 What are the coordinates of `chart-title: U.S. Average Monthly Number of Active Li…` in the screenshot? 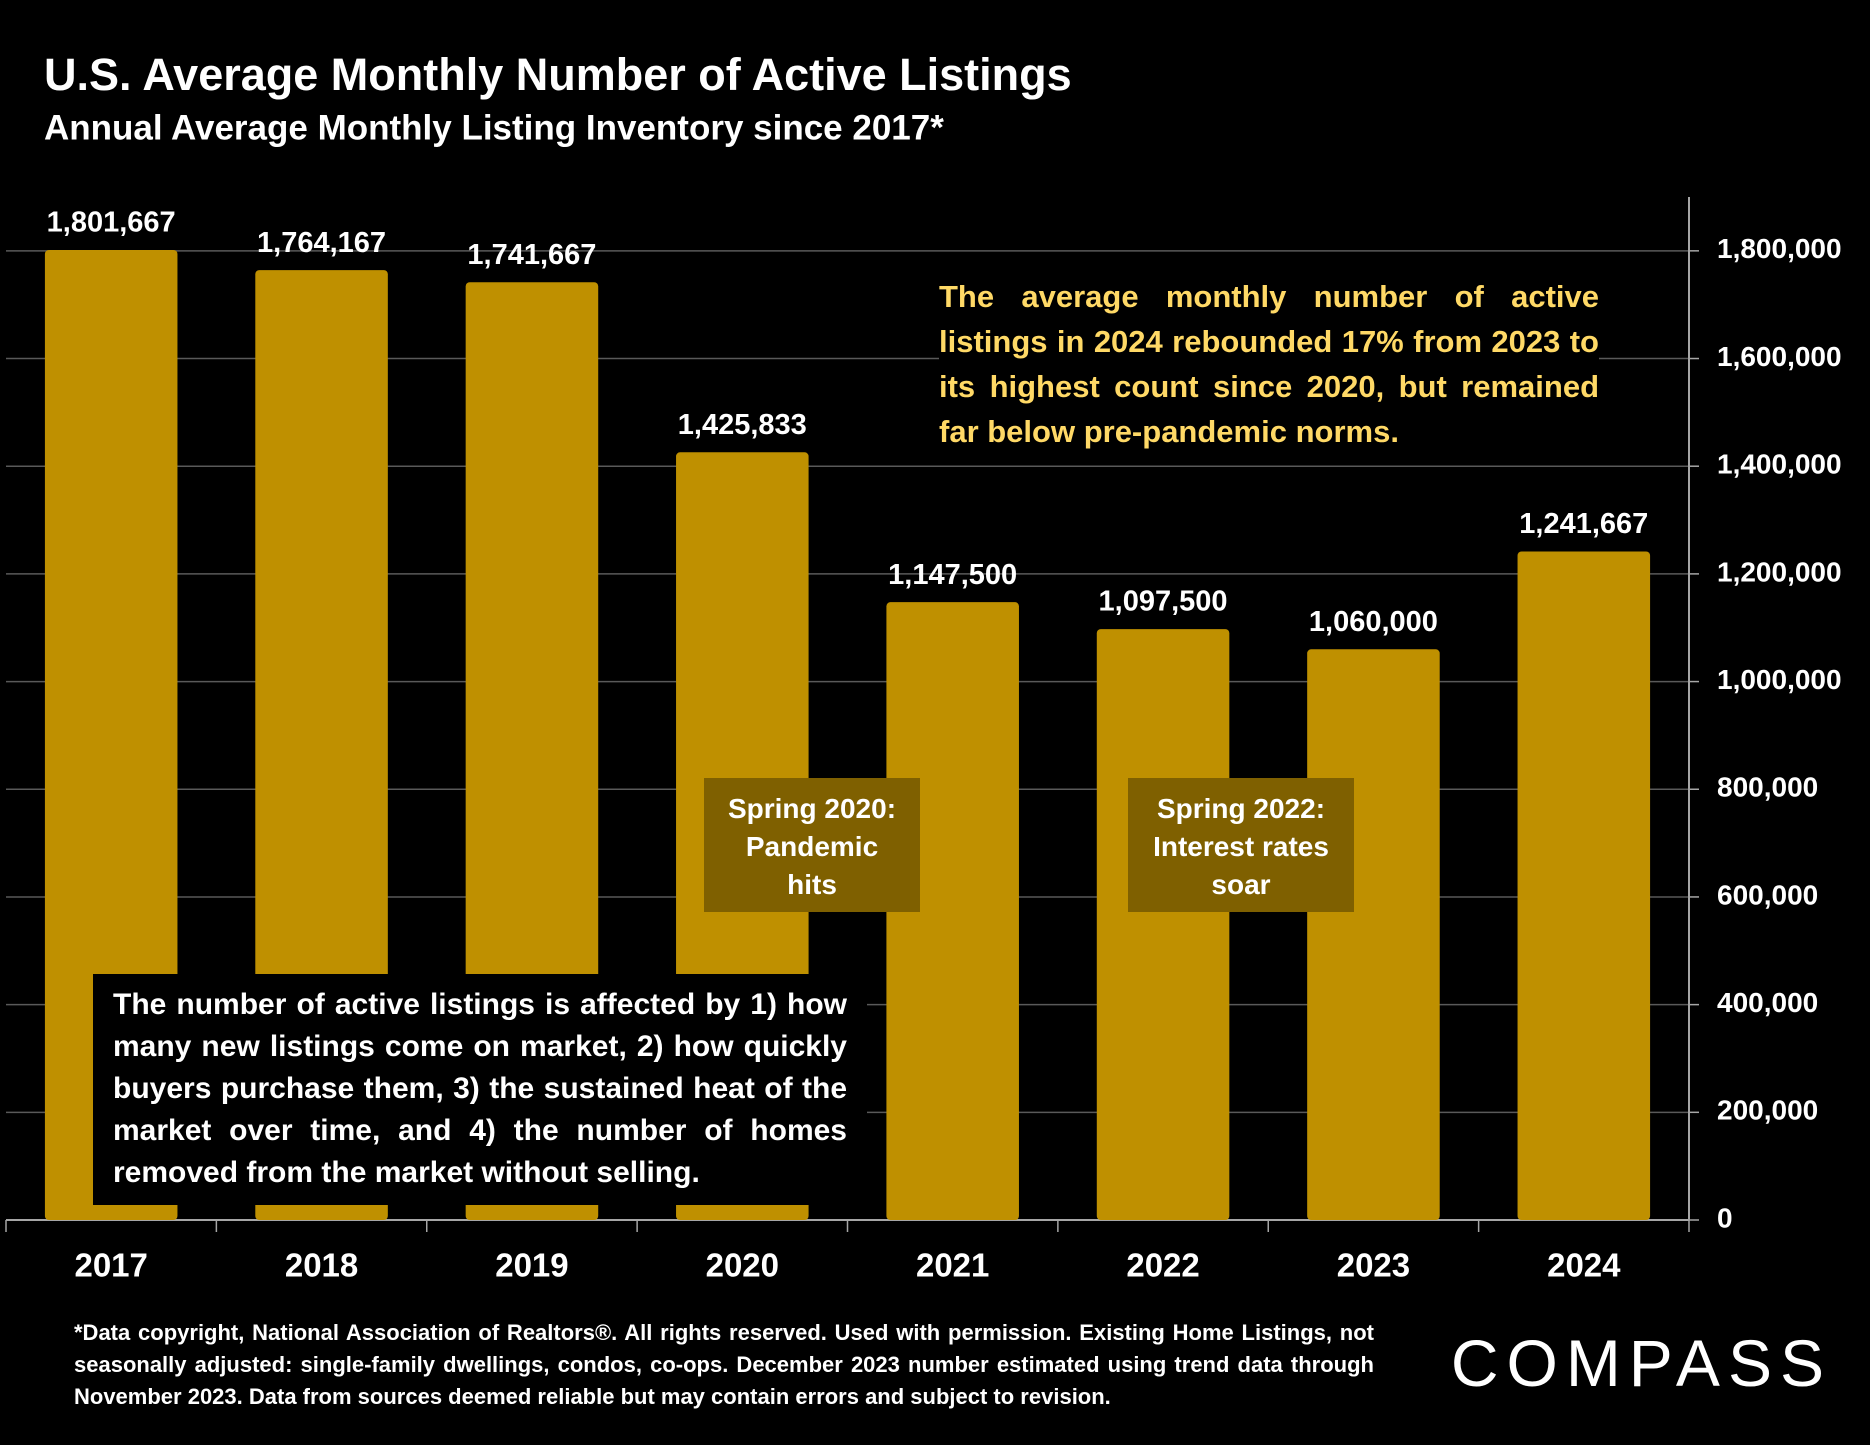 It's located at (558, 74).